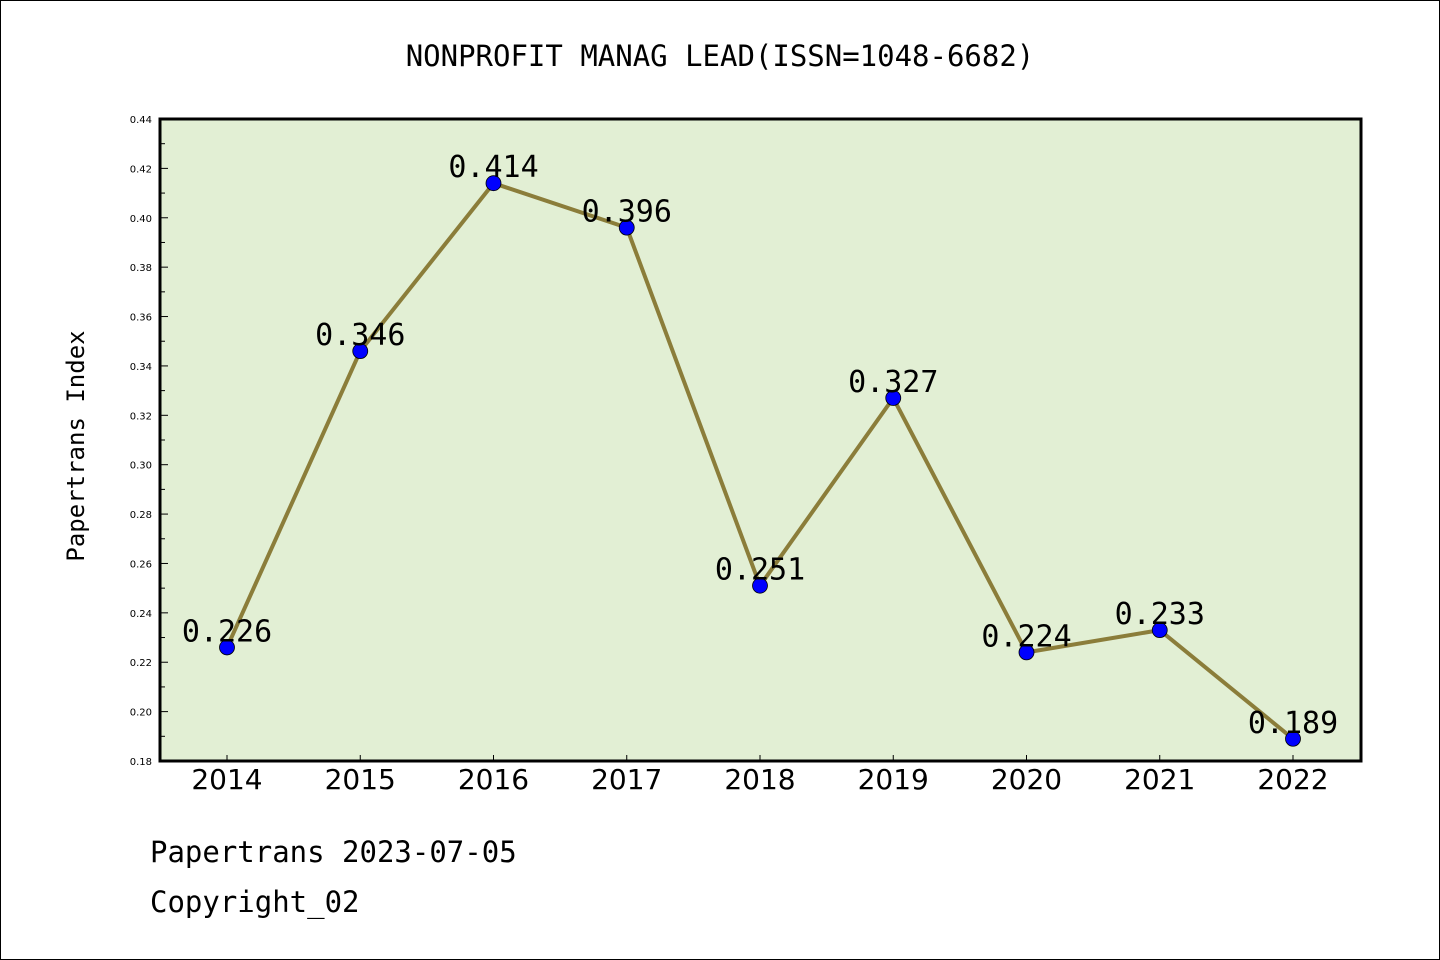 The image size is (1440, 960). What do you see at coordinates (720, 56) in the screenshot?
I see `chart-title: NONPROFIT MANAG LEAD(ISSN=1048-6682)` at bounding box center [720, 56].